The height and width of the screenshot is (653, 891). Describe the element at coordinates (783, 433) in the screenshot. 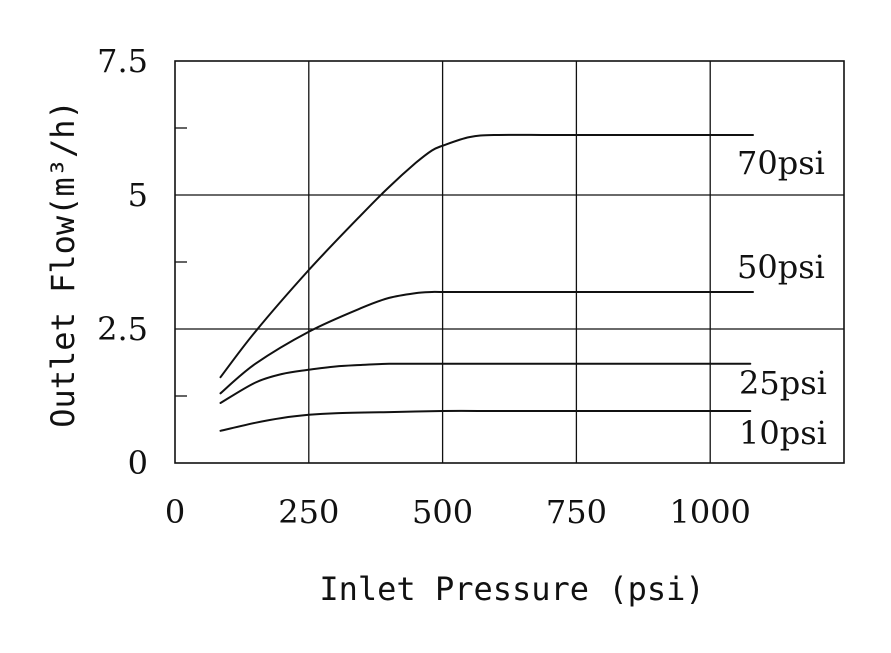

I see `series-label-10psi: 10psi` at that location.